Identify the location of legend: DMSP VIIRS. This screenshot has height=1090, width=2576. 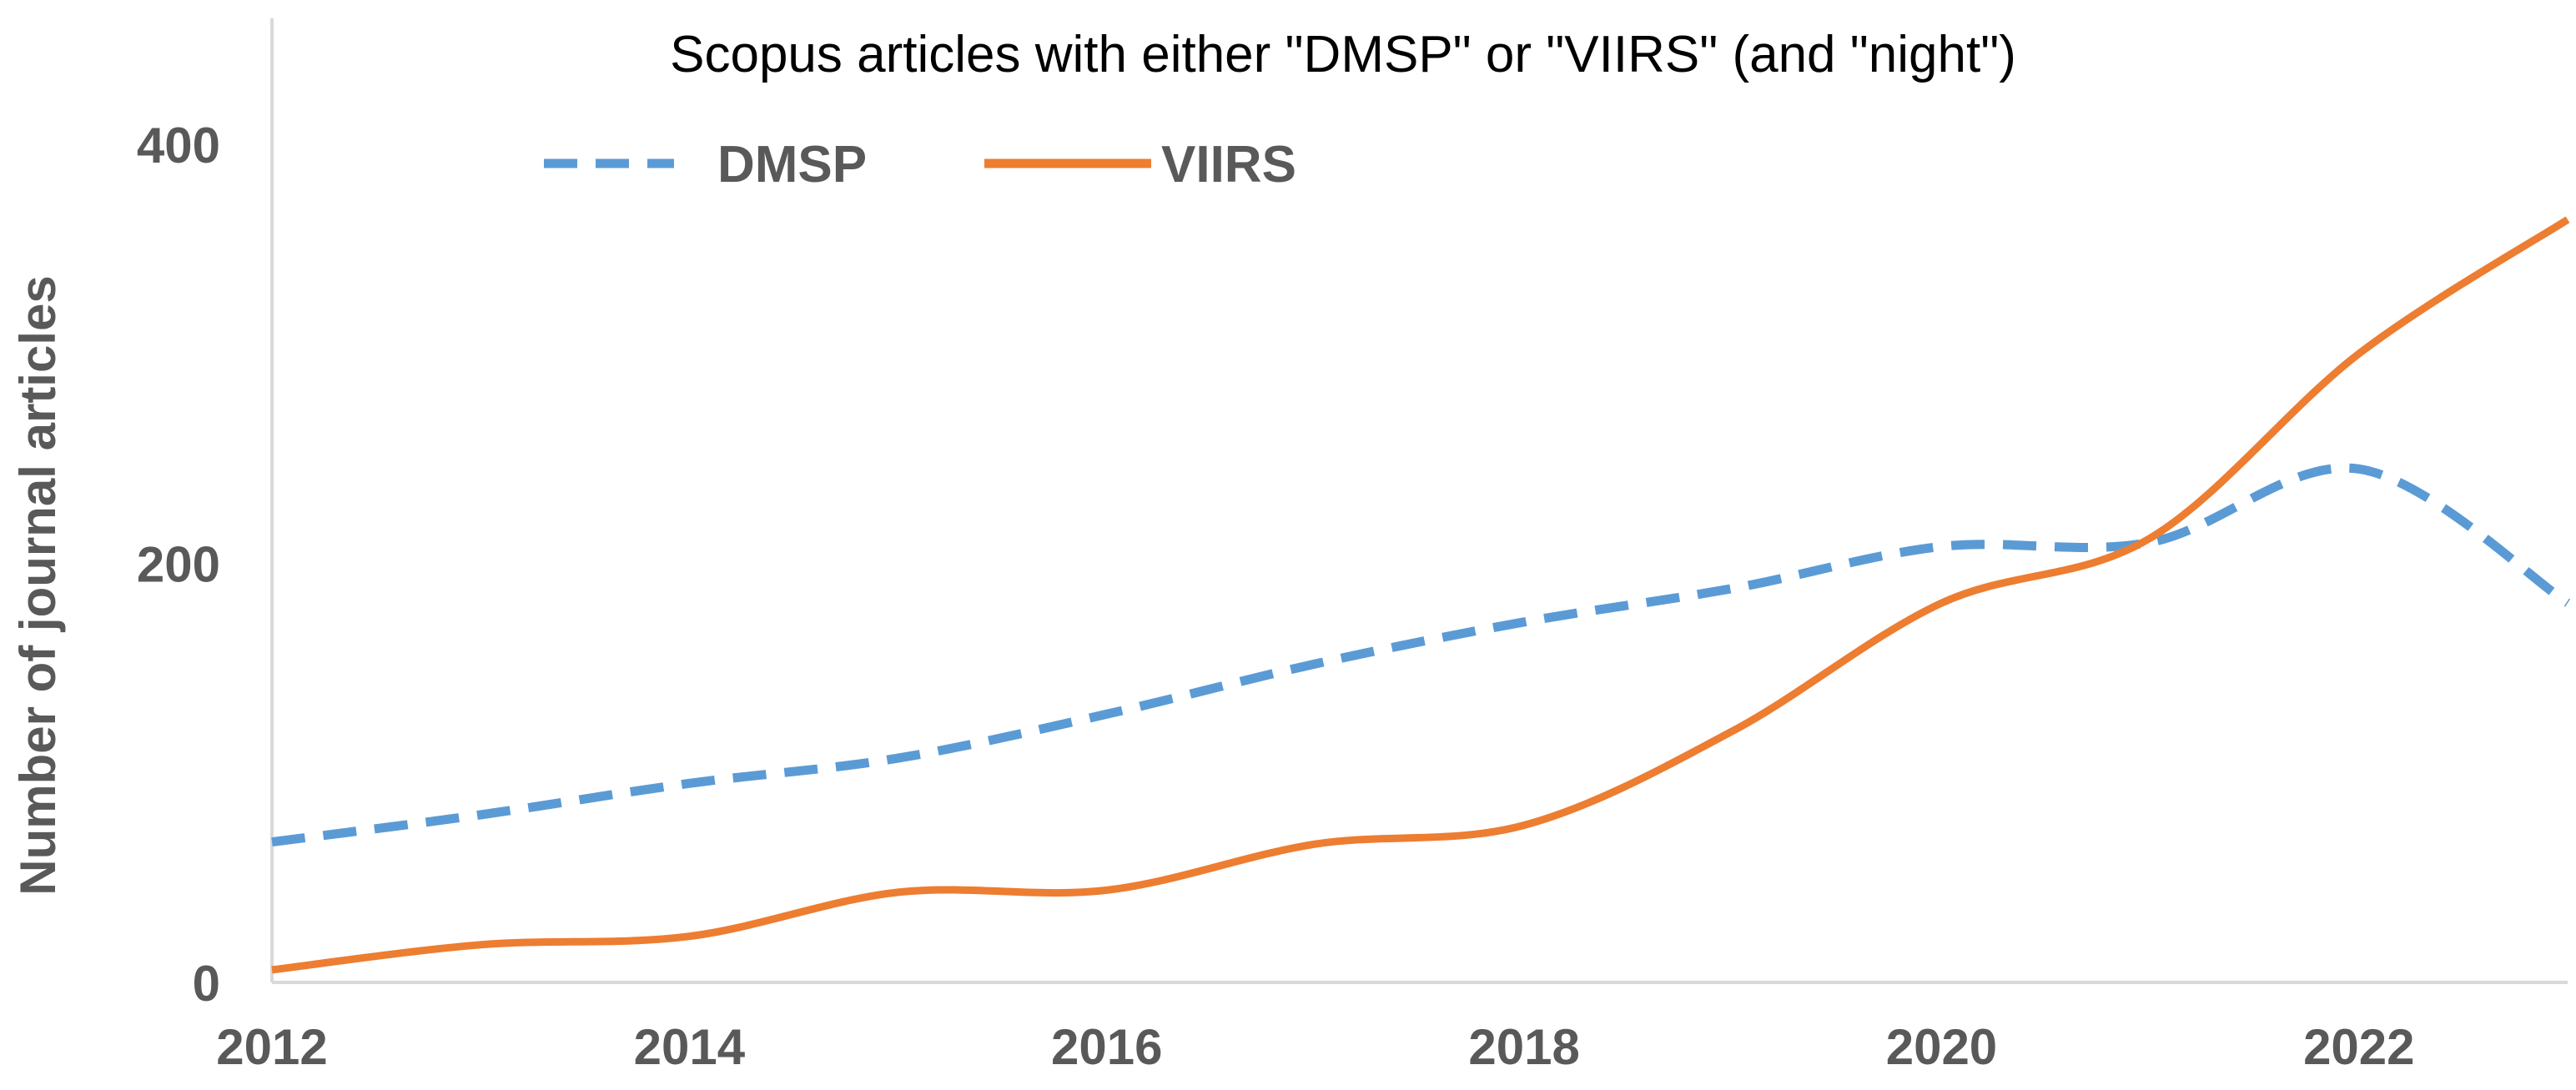
(920, 164).